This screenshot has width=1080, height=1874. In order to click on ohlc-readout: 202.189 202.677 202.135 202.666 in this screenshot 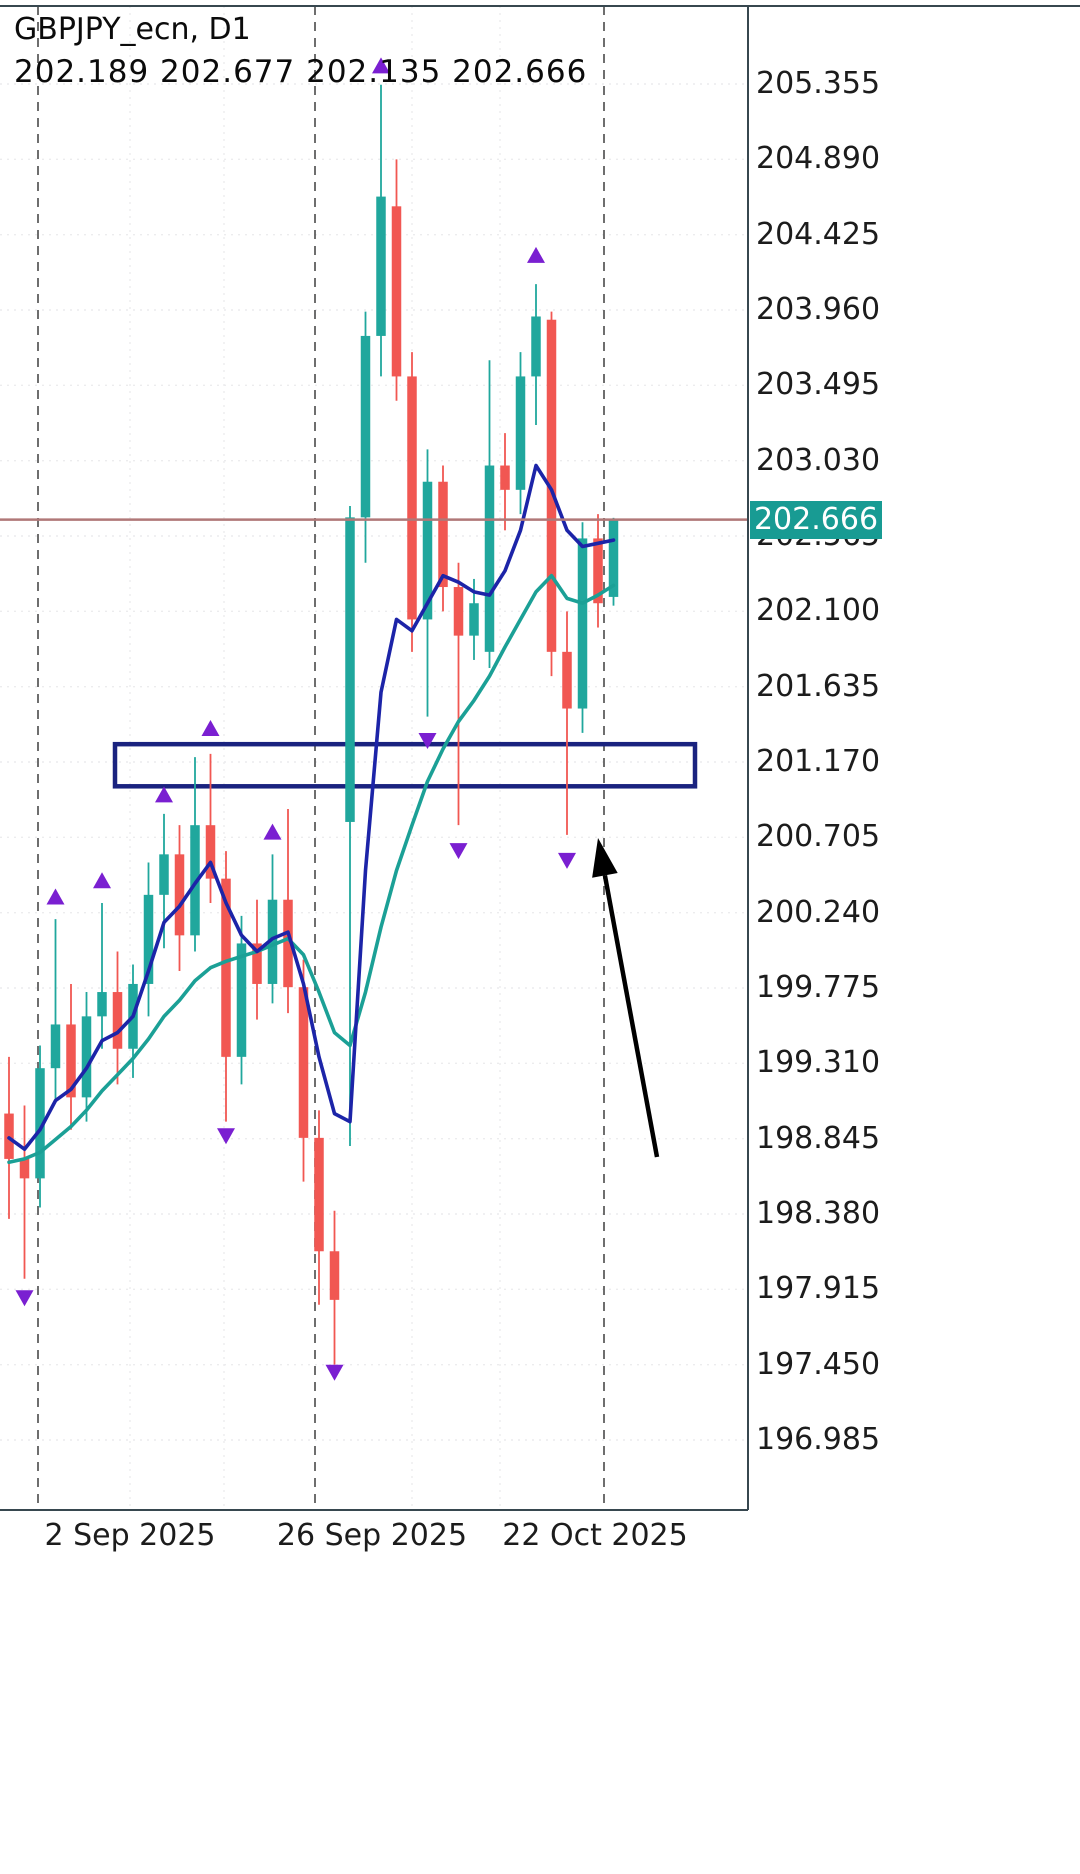, I will do `click(301, 72)`.